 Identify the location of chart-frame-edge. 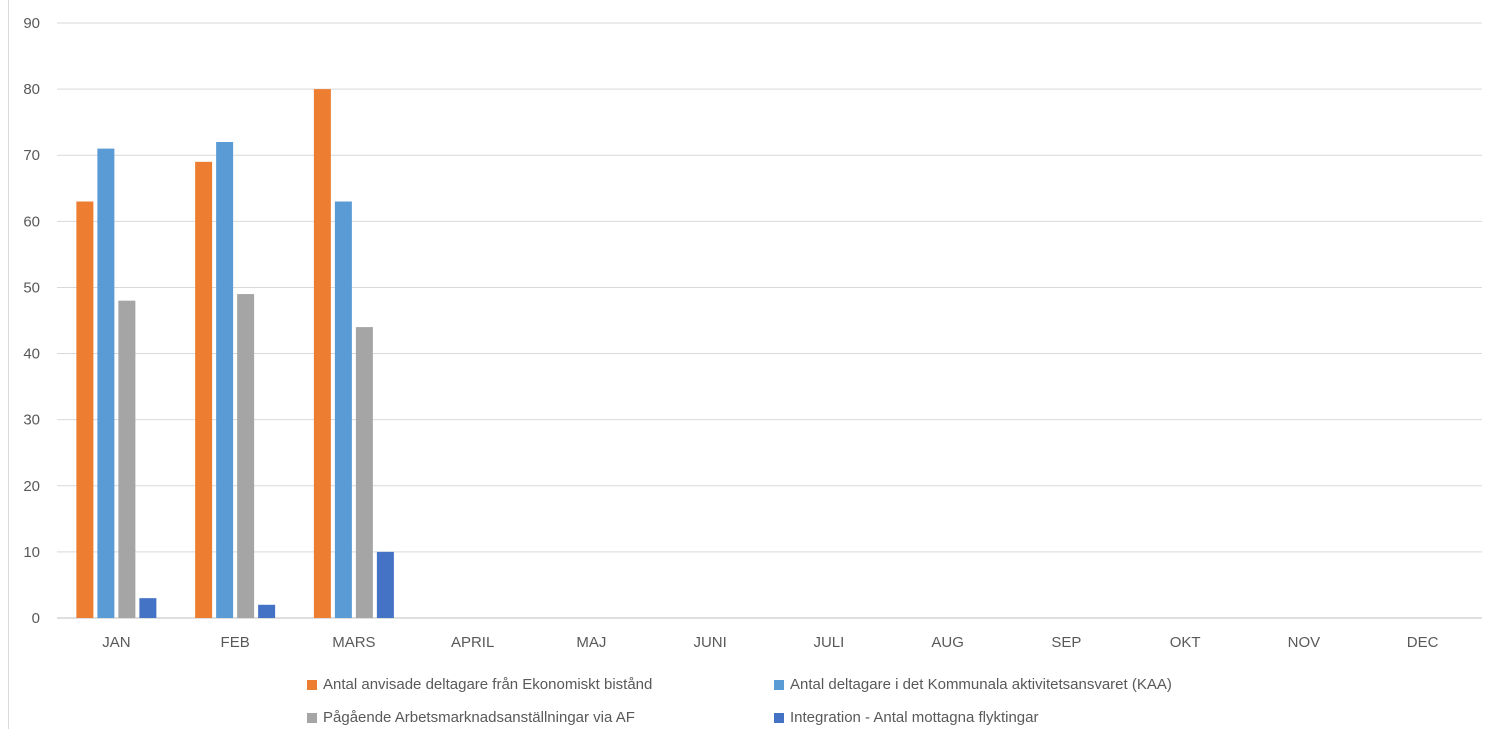
(8, 364).